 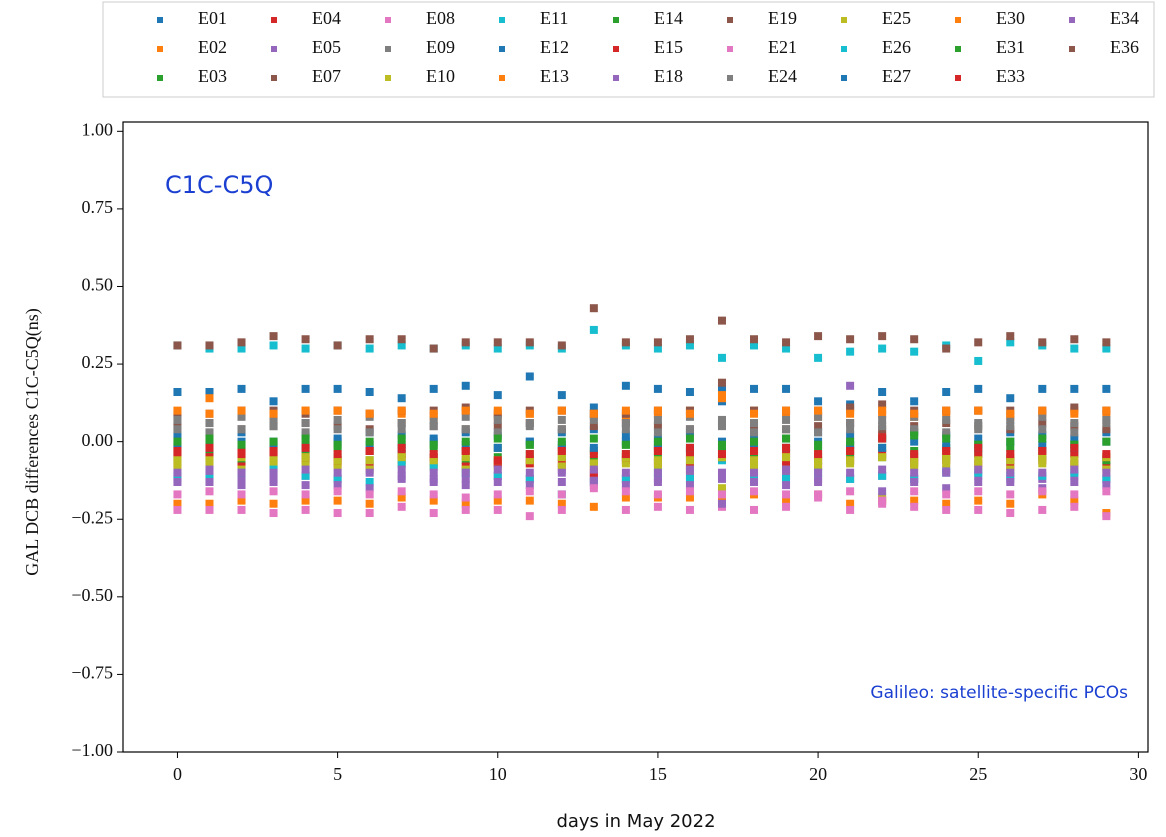 I want to click on x-tick-label: 0, so click(x=177, y=774).